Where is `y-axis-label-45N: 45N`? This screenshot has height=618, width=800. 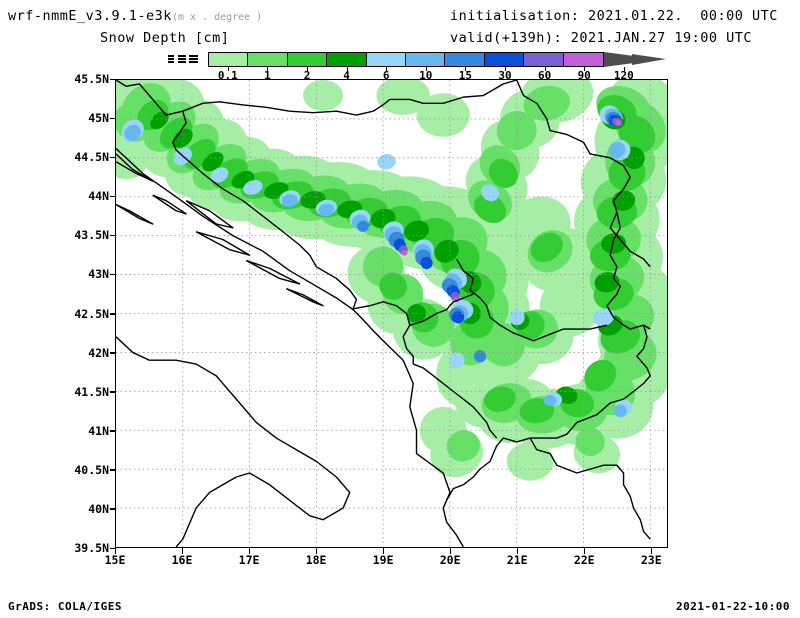 y-axis-label-45N: 45N is located at coordinates (98, 118).